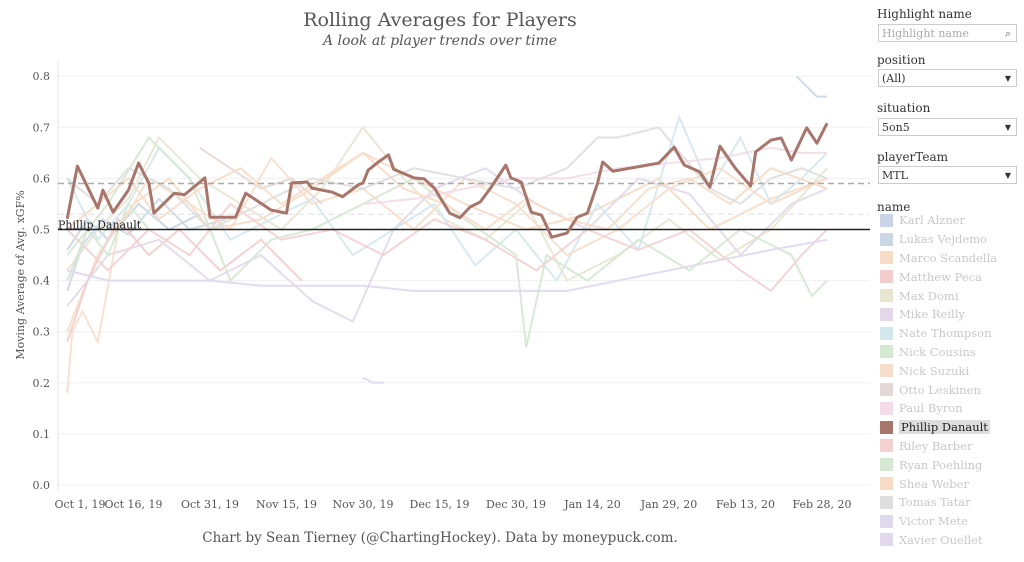 Image resolution: width=1024 pixels, height=562 pixels. I want to click on legend-label: Mike Reilly, so click(932, 314).